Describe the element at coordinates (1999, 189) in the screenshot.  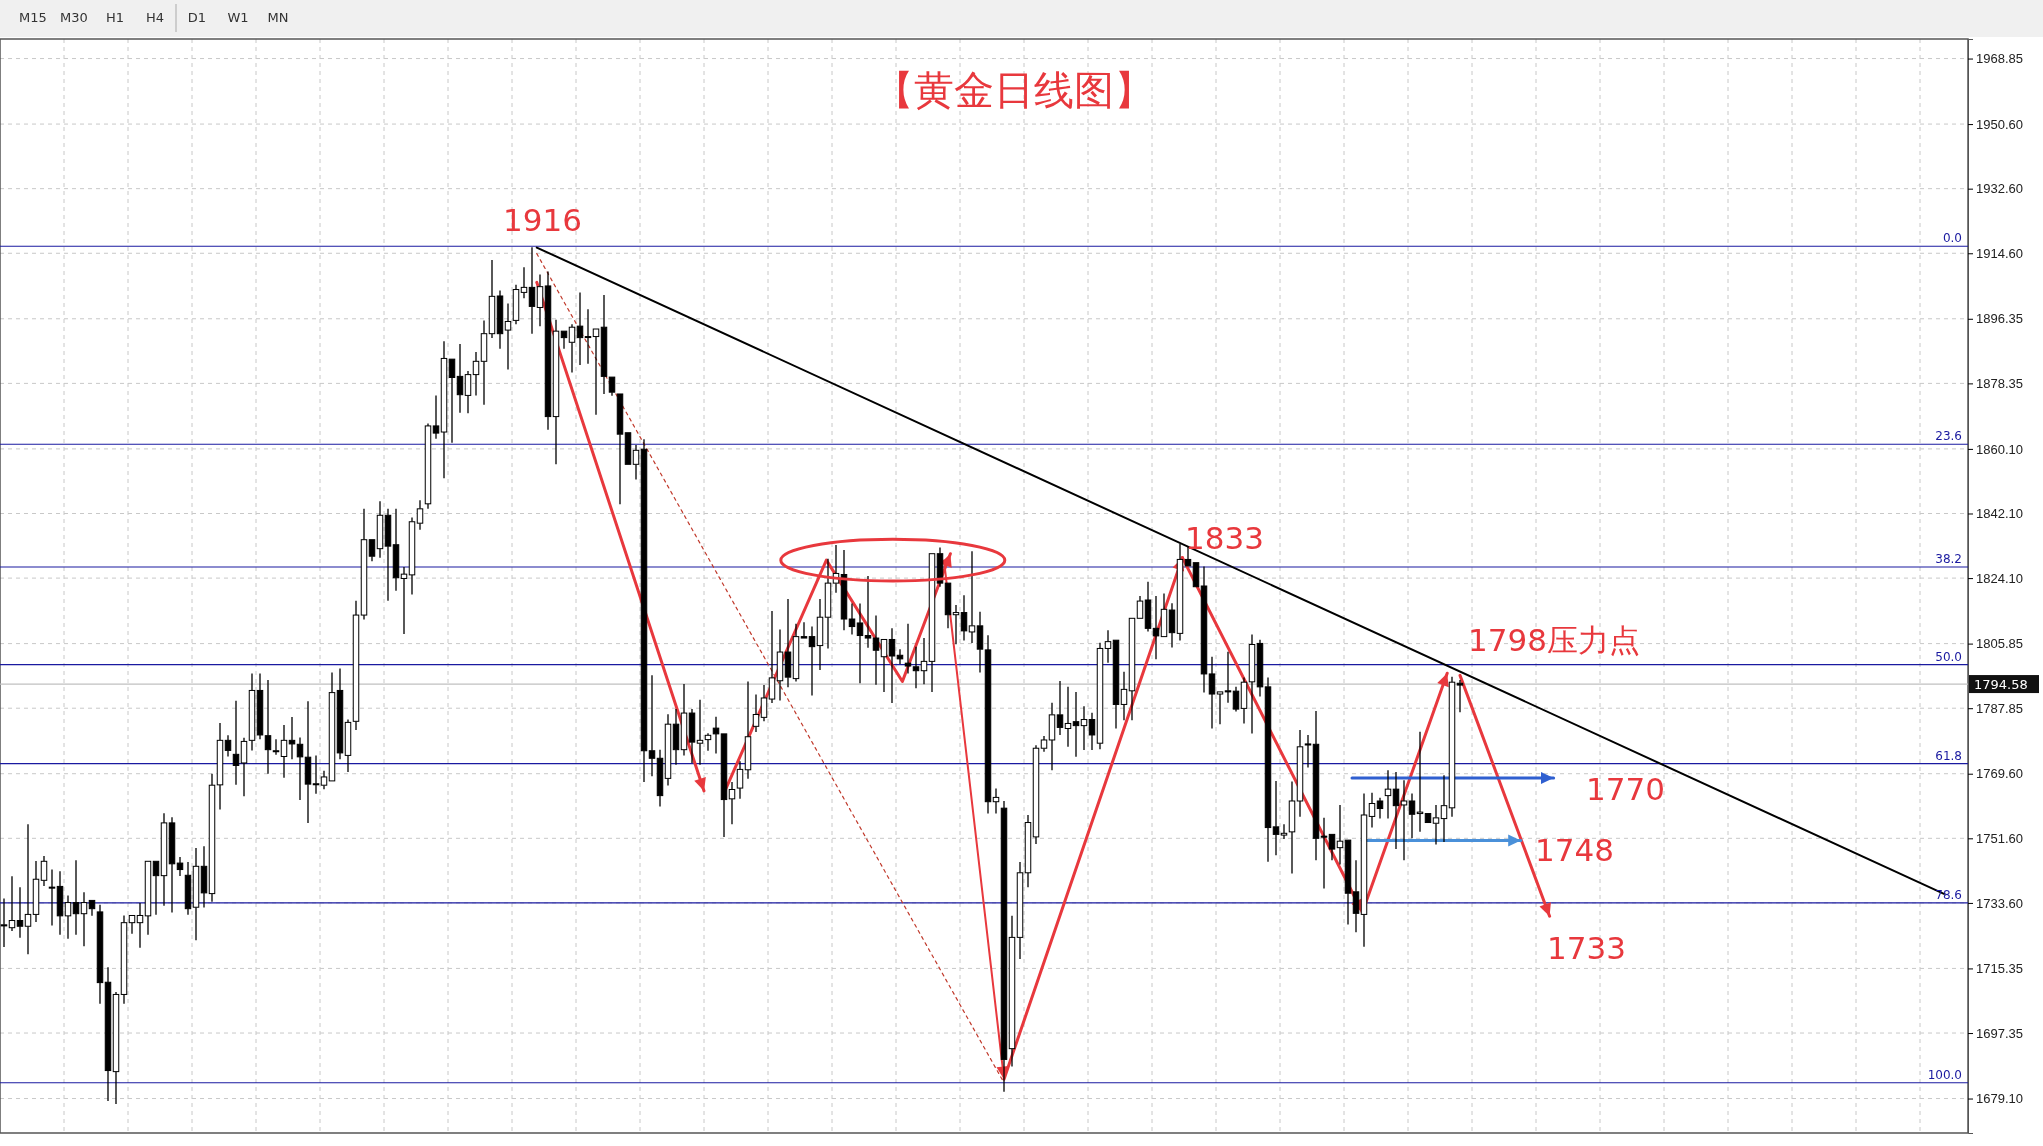
I see `y-tick-label: 1932.60` at that location.